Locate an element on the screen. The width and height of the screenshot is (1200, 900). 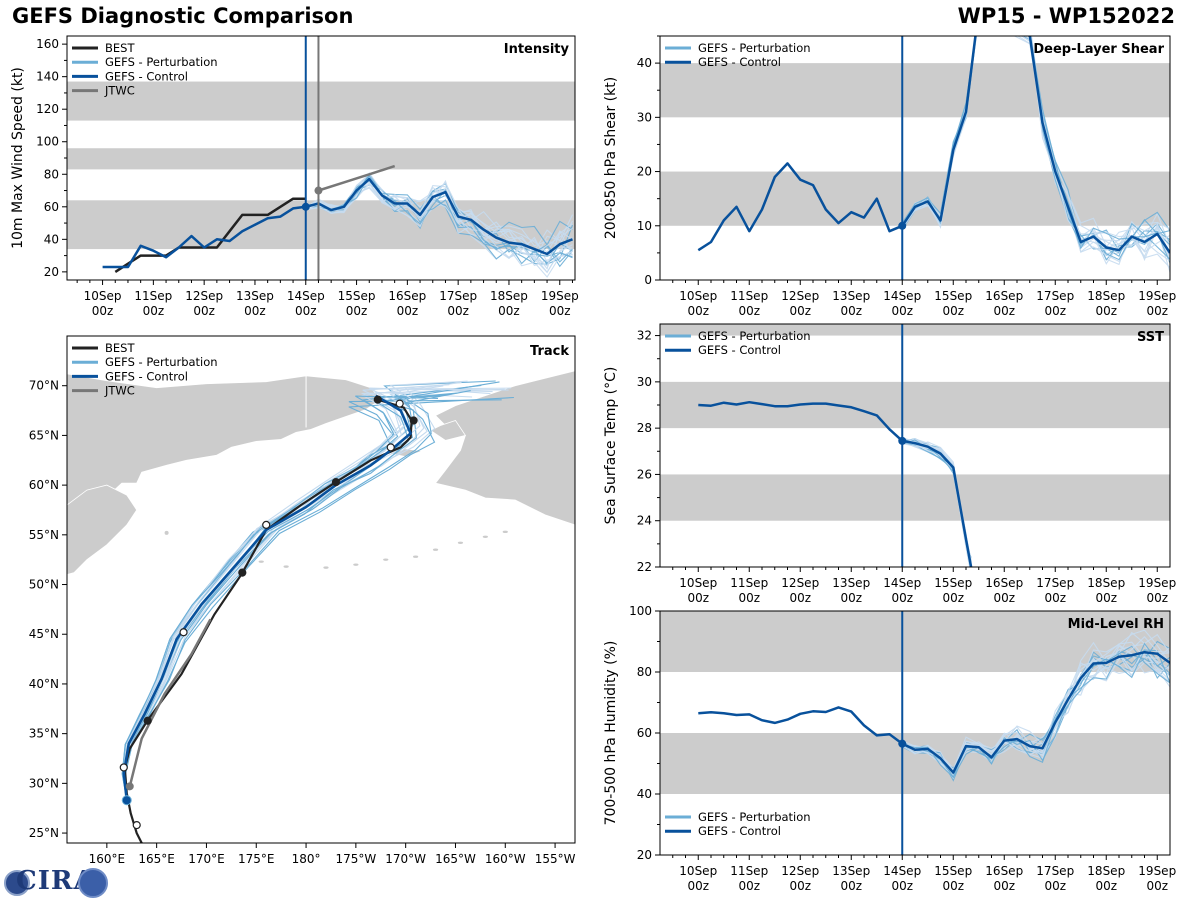
y-tick-label: 120 is located at coordinates (47, 109).